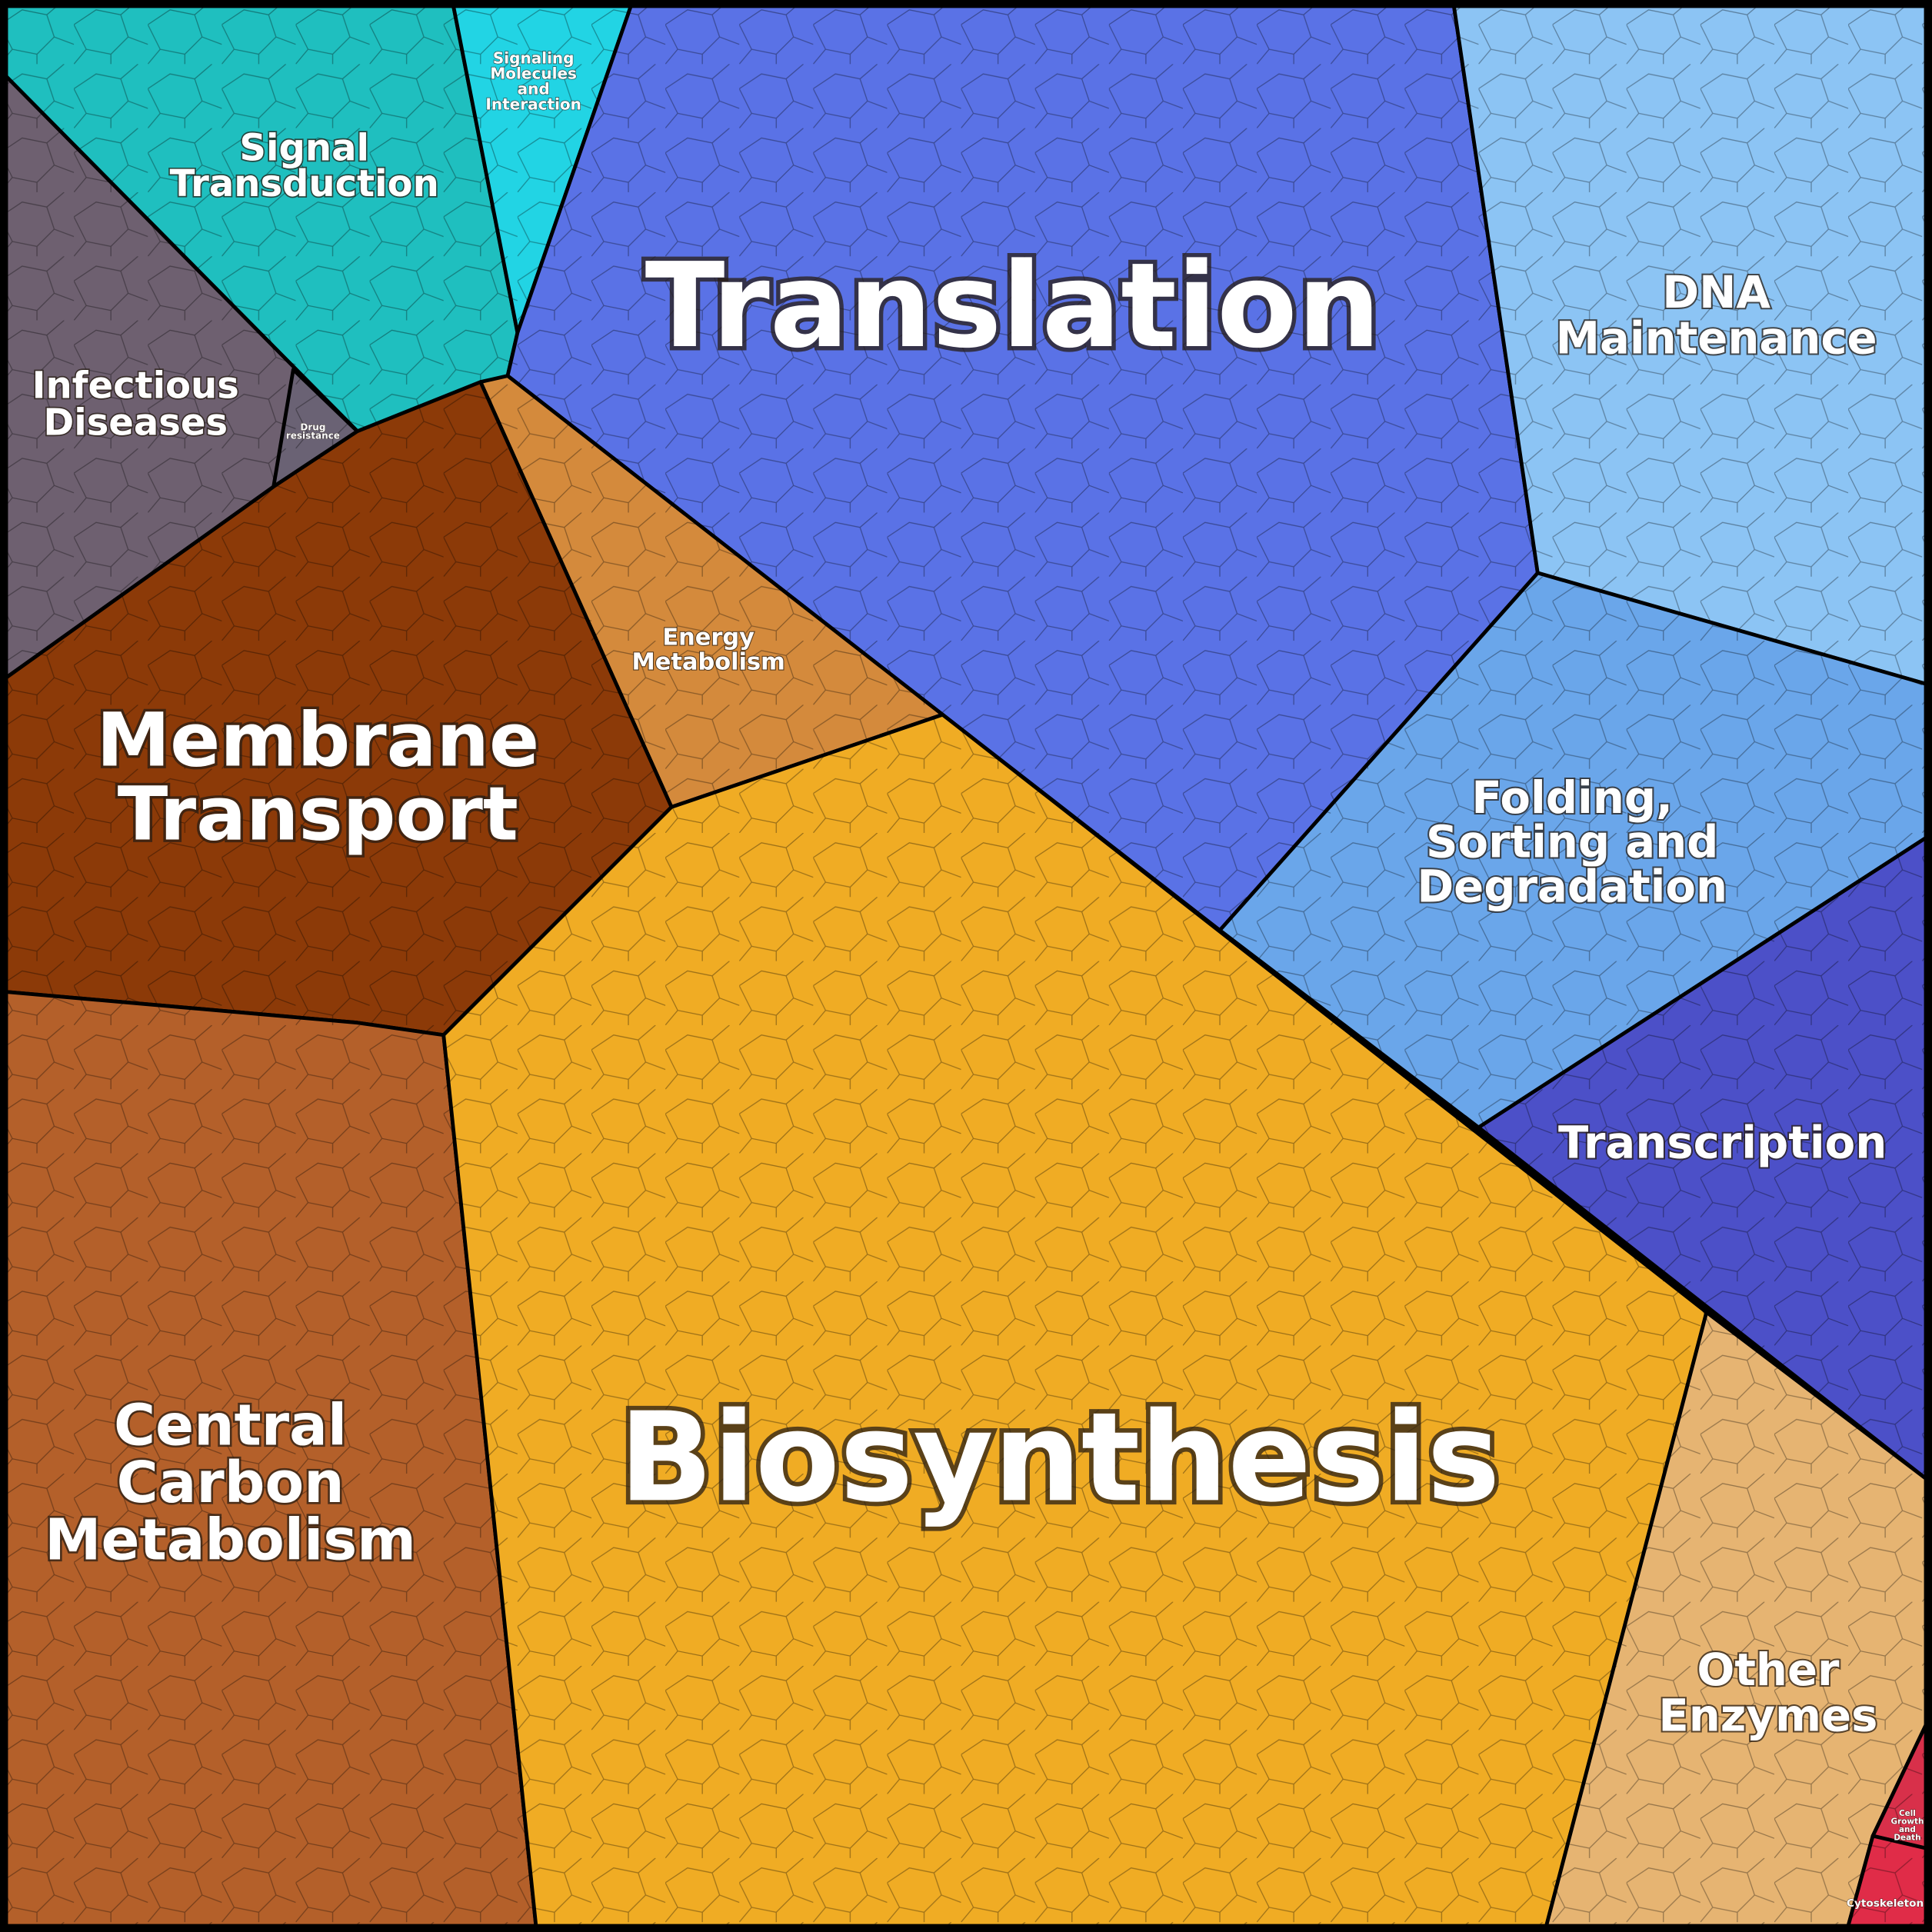 This screenshot has width=1932, height=1932. I want to click on region-label: Translation, so click(1013, 306).